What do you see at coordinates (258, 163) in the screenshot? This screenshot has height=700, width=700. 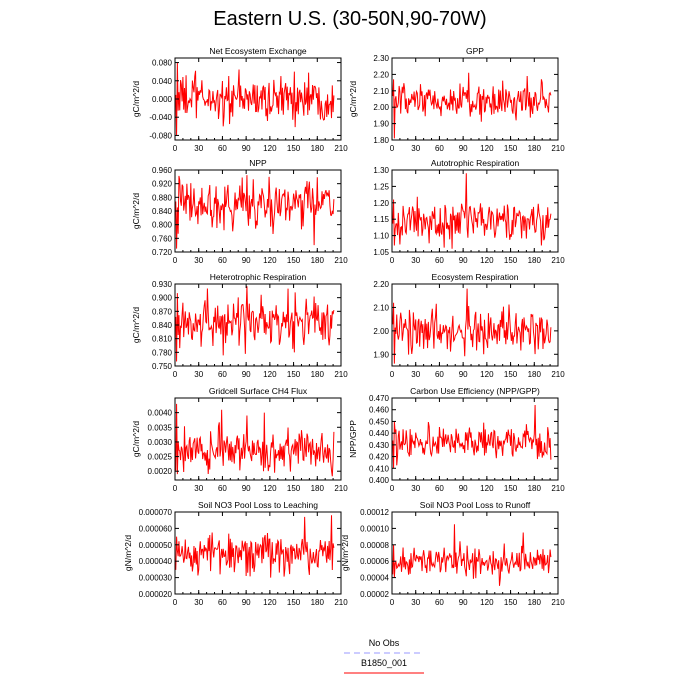 I see `panel-title: NPP` at bounding box center [258, 163].